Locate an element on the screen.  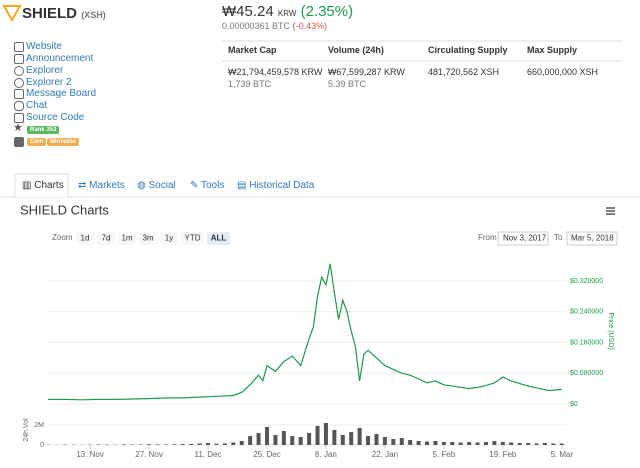
to-date: Mar 5, 2018 is located at coordinates (592, 238).